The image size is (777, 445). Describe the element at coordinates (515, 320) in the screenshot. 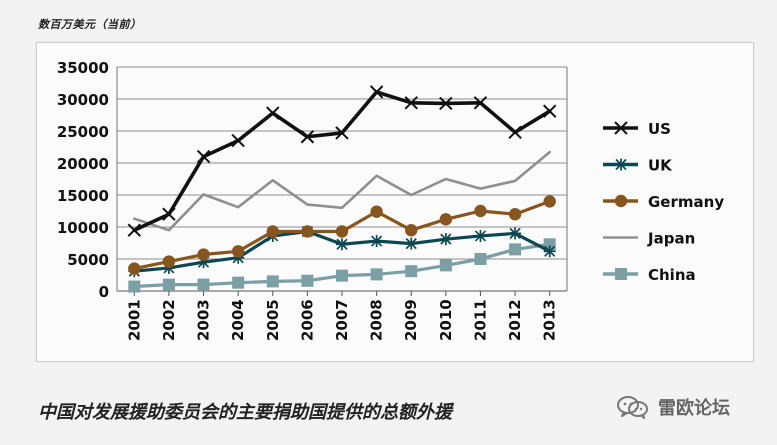

I see `x-tick-label: 2012` at that location.